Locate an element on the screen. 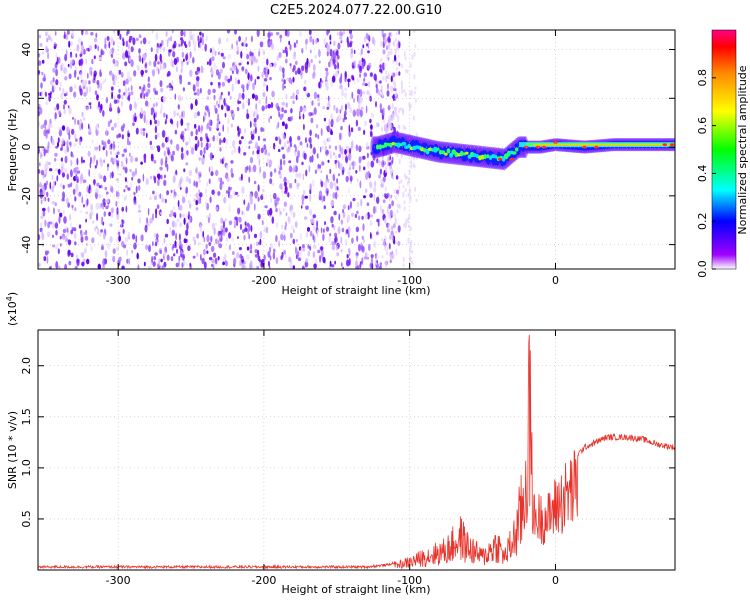 This screenshot has width=750, height=600. signal-hotspot is located at coordinates (500, 159).